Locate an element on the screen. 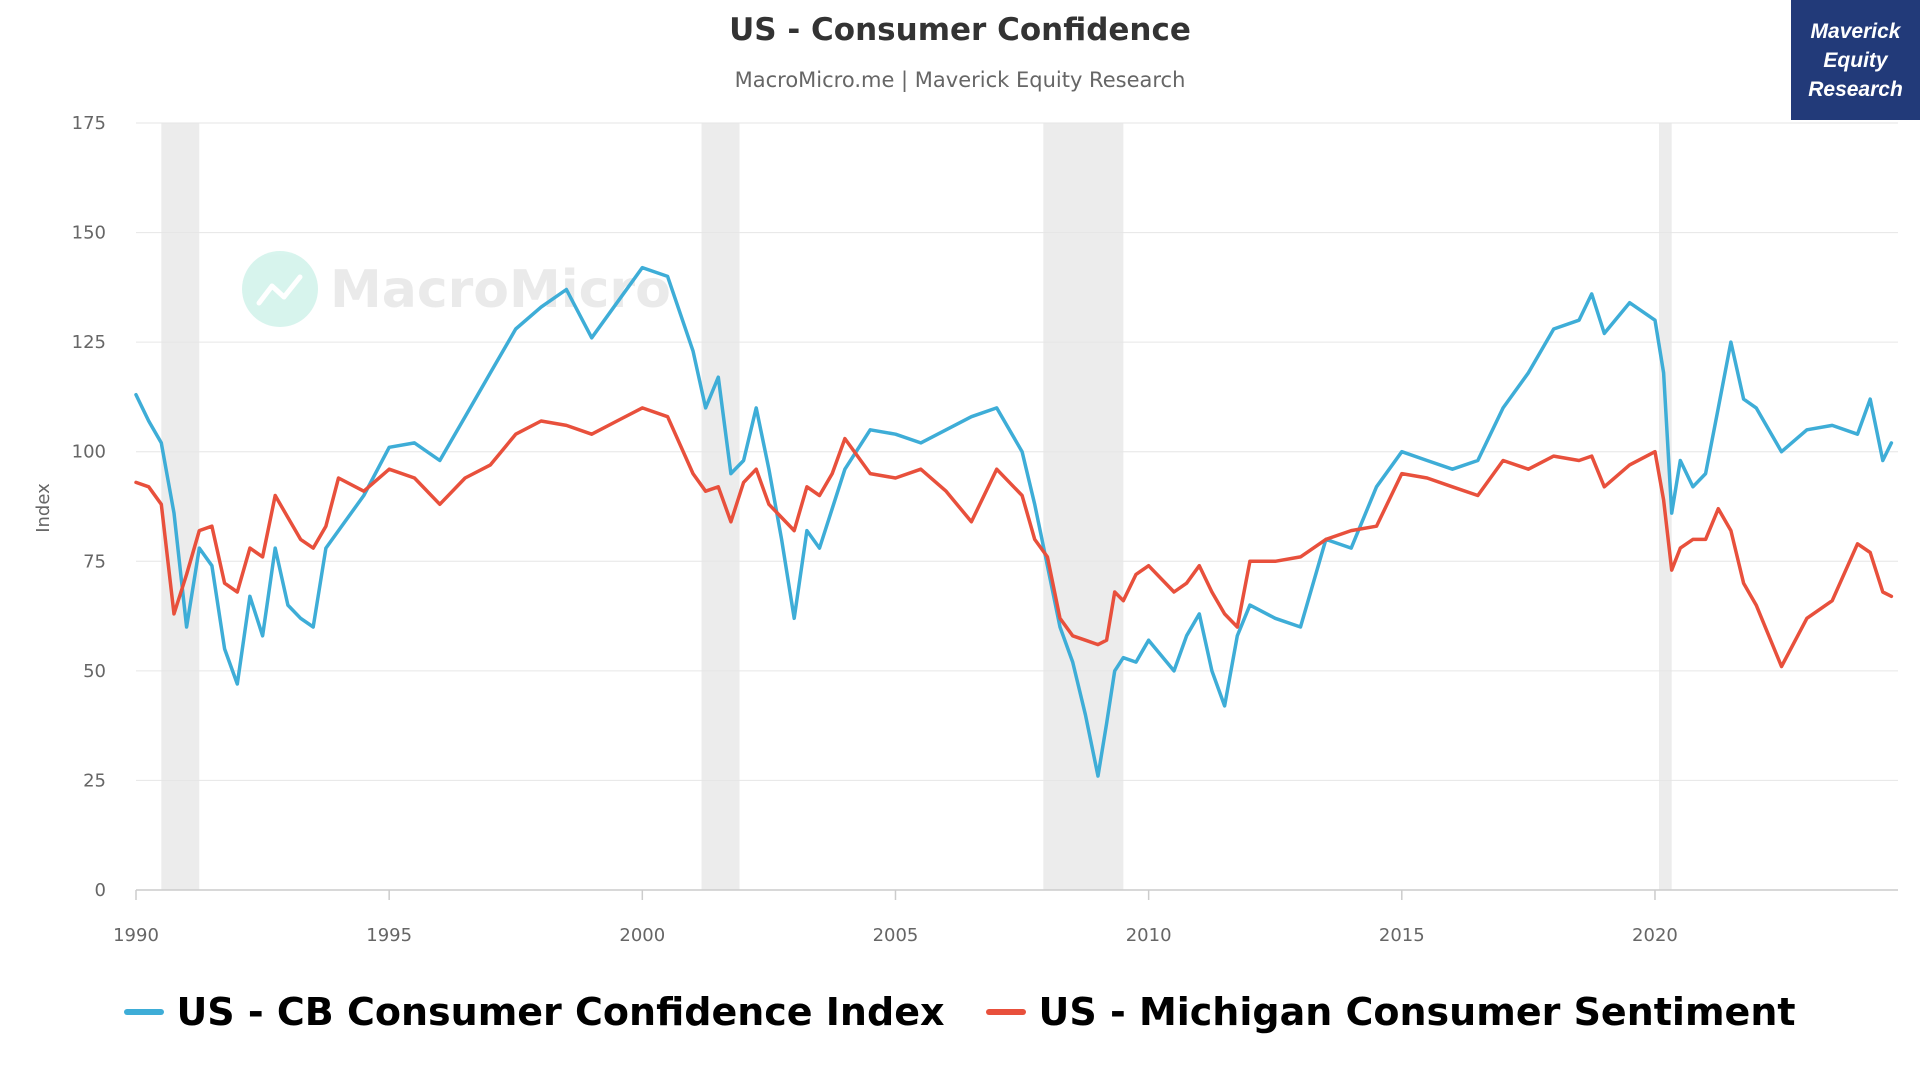  legend-label-michigan: US - Michigan Consumer Sentiment is located at coordinates (1417, 1012).